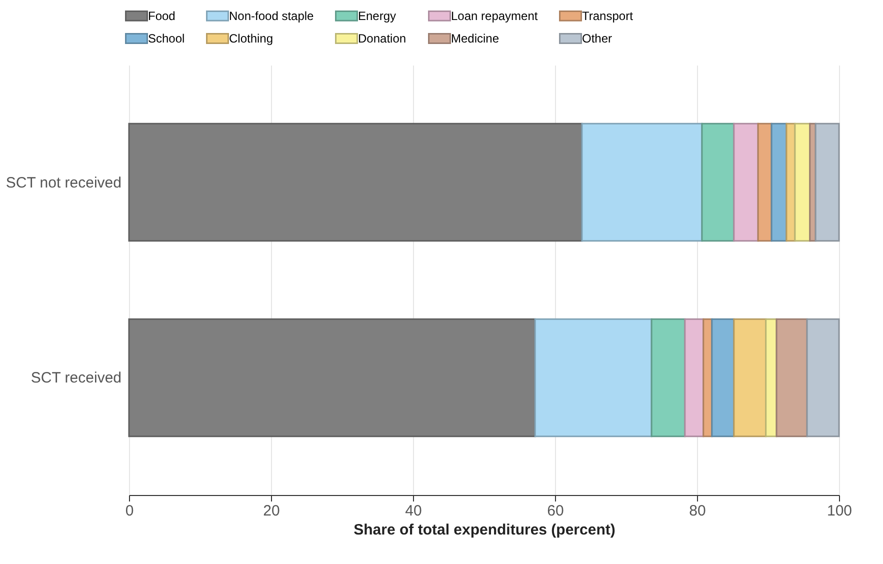 The height and width of the screenshot is (564, 883). What do you see at coordinates (839, 511) in the screenshot?
I see `x-tick-label: 100` at bounding box center [839, 511].